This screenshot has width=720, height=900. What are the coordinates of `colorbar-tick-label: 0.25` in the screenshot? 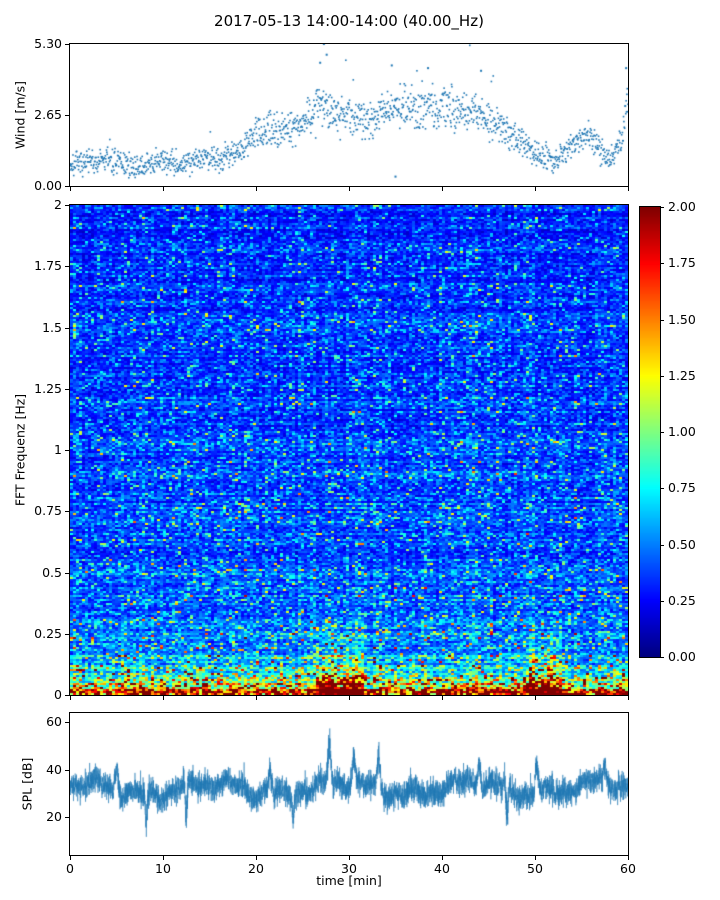 It's located at (682, 600).